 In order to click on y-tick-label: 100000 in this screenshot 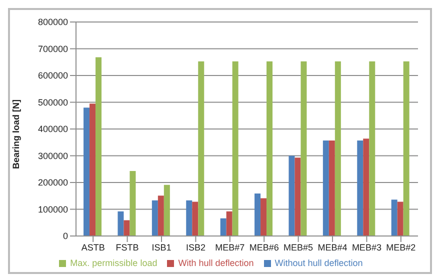, I will do `click(53, 209)`.